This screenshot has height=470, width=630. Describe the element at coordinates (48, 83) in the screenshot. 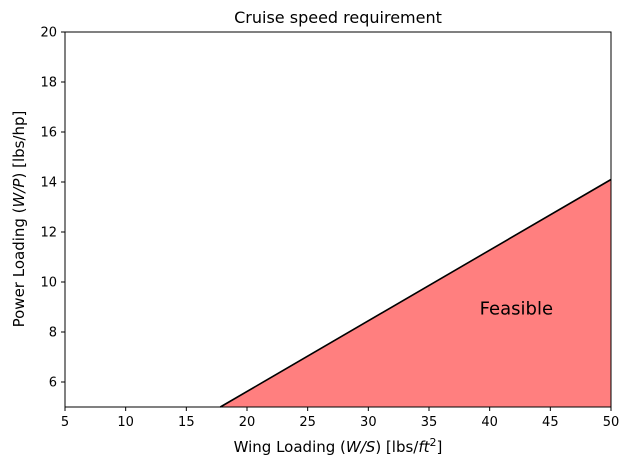

I see `y-tick-label: 18` at that location.